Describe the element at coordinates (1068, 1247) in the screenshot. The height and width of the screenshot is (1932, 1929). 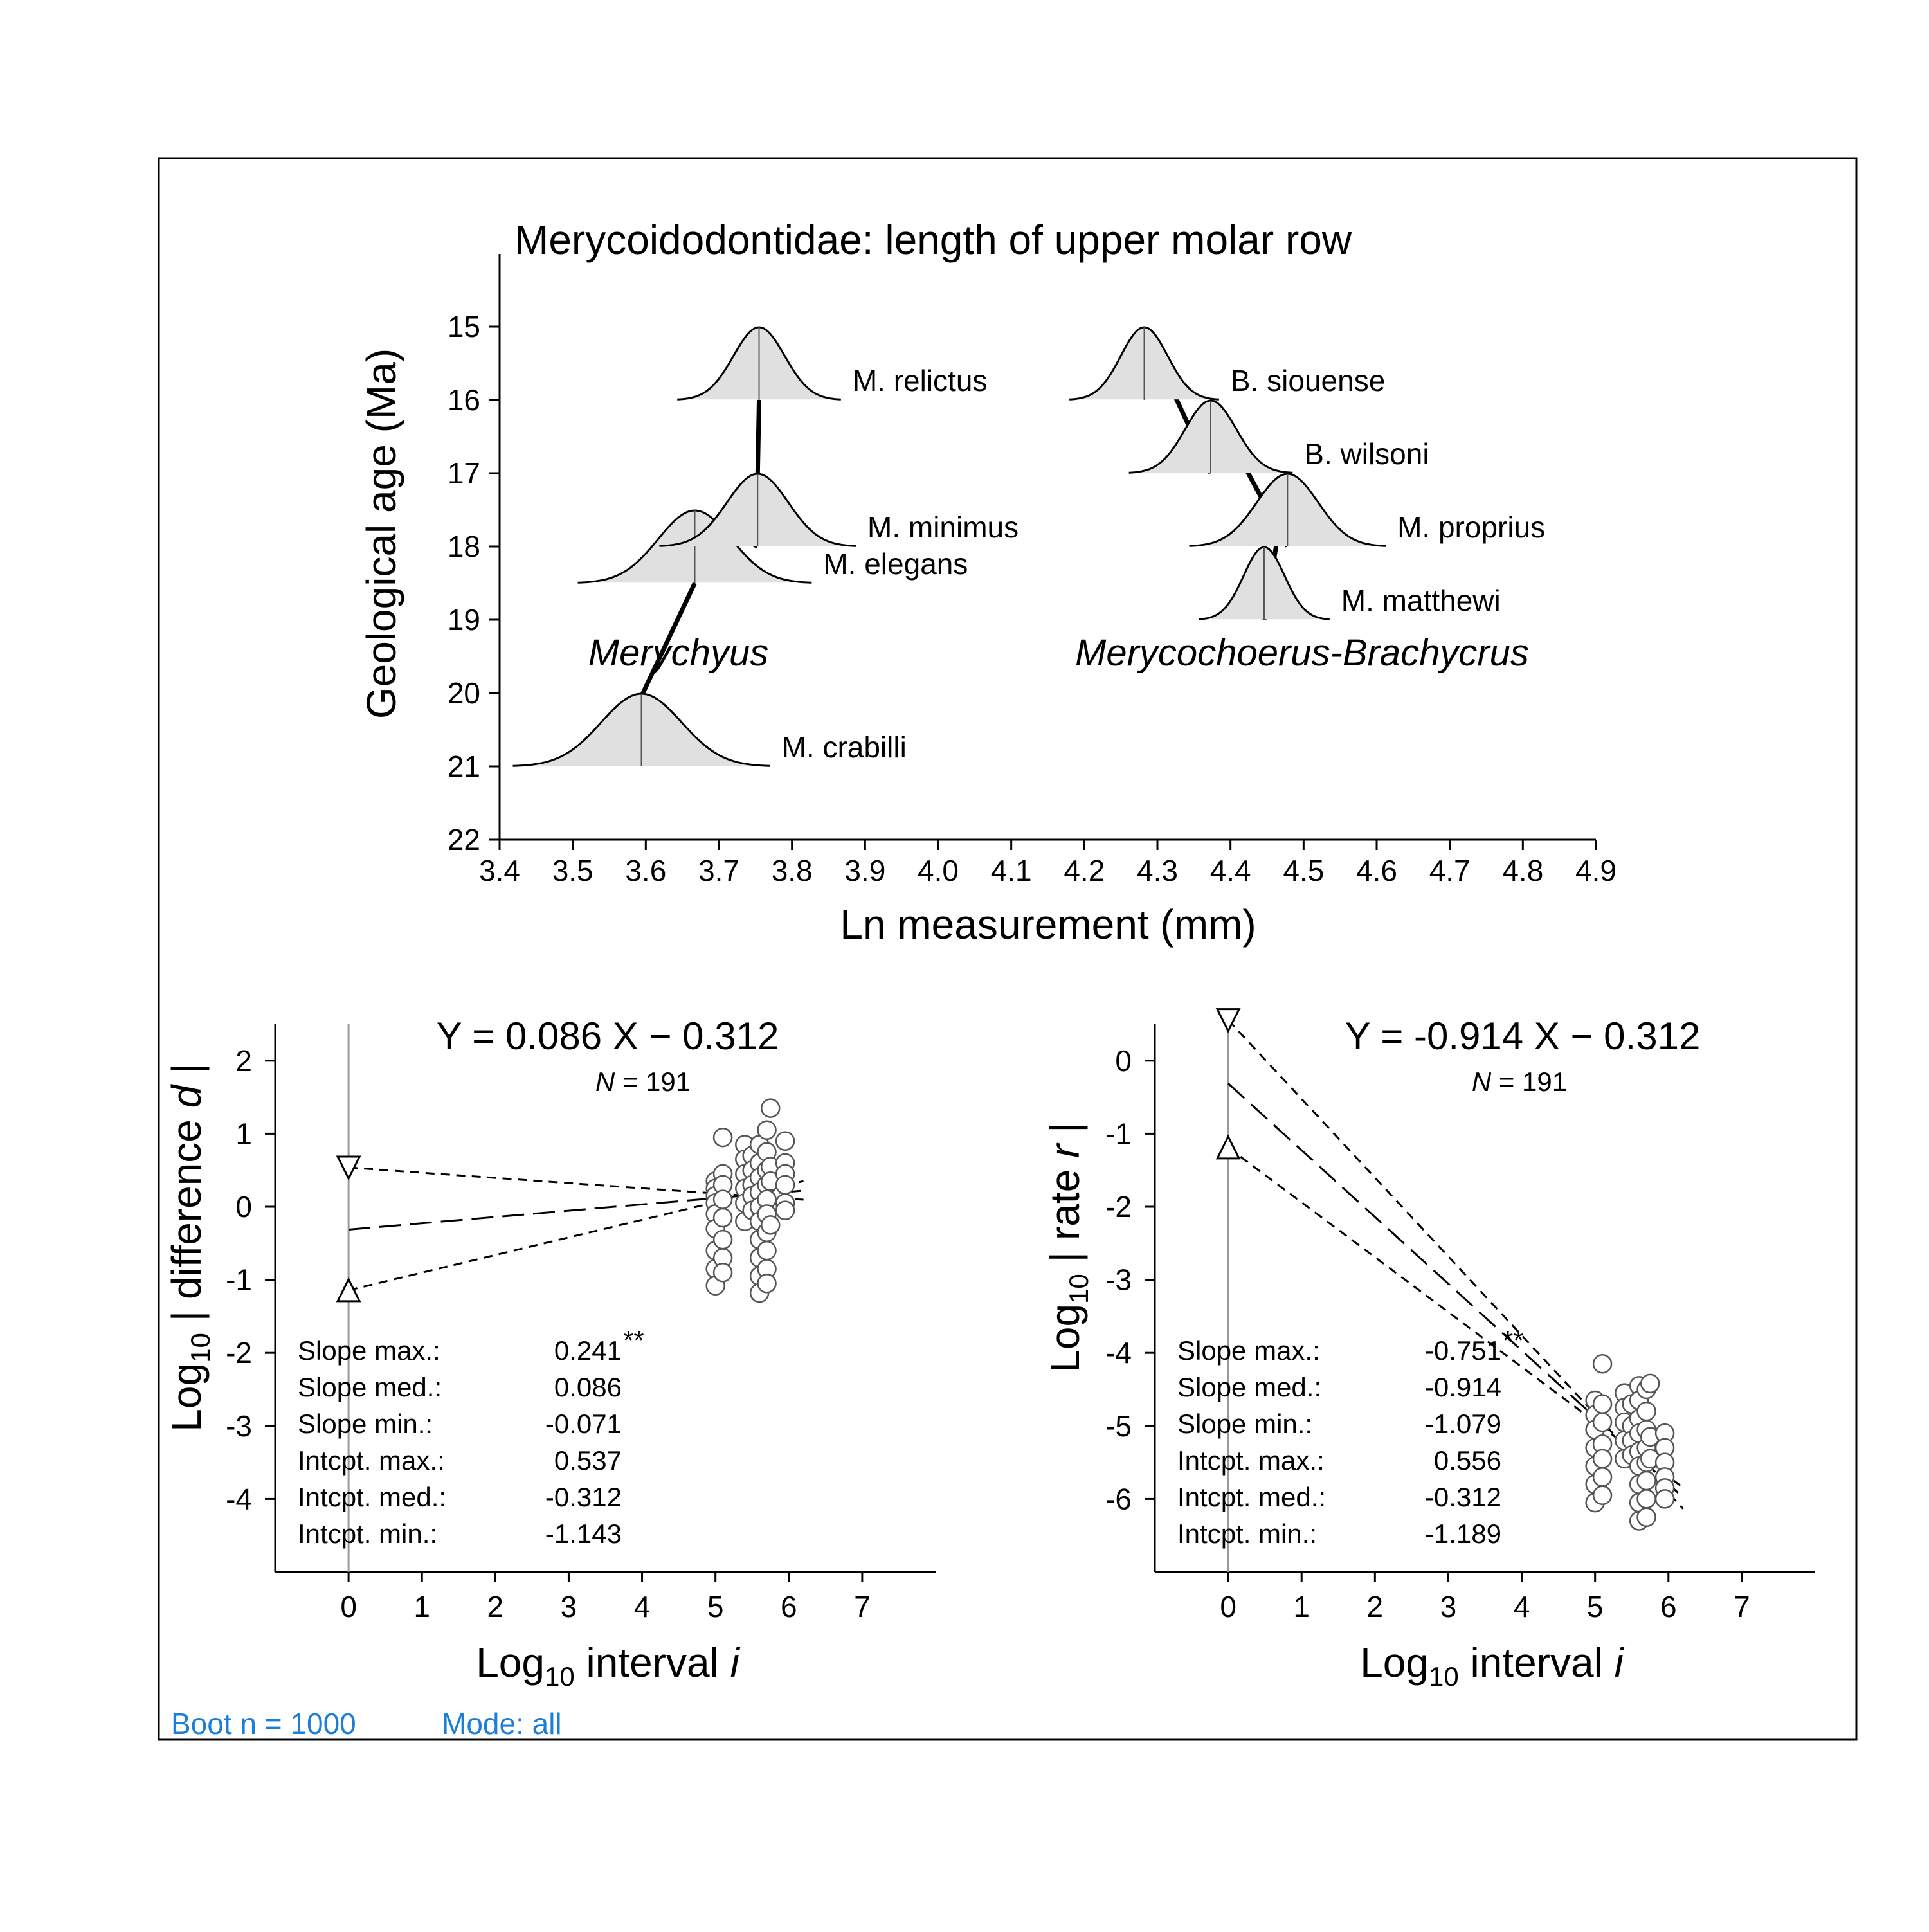
I see `rate-y-axis-label: Log10 | rate r |` at that location.